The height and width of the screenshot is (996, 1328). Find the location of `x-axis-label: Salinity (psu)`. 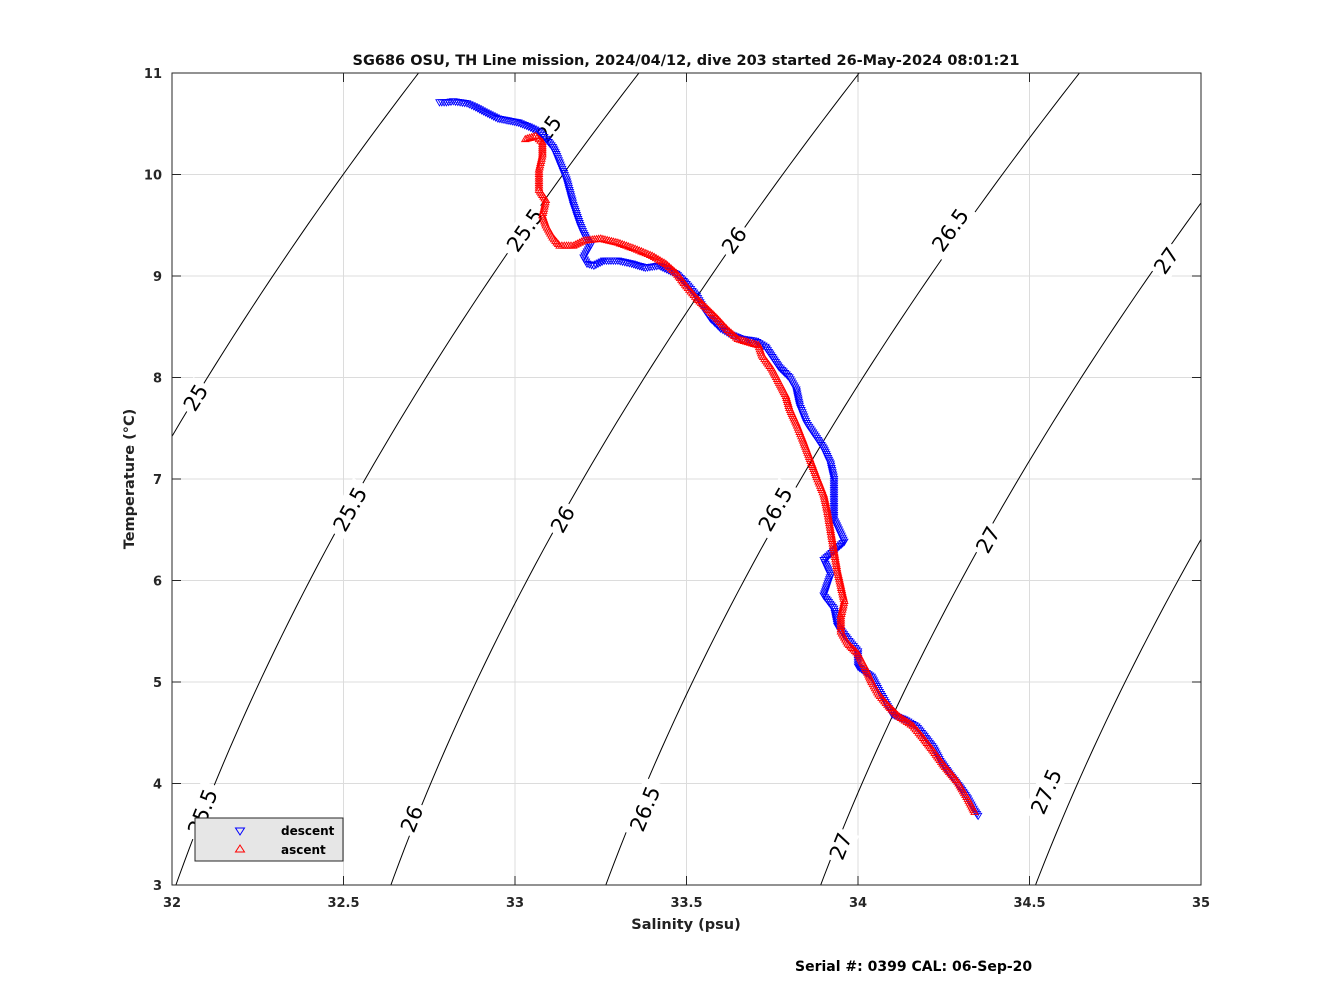

x-axis-label: Salinity (psu) is located at coordinates (685, 925).